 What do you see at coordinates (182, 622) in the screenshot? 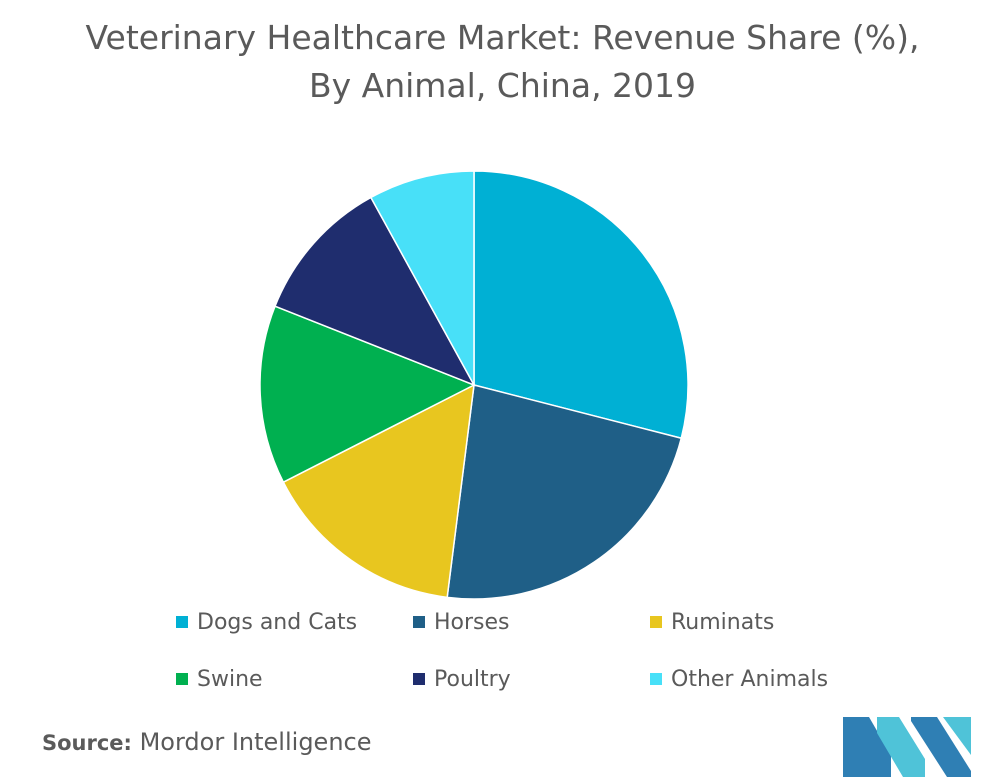
I see `legend-swatch-dogs-and-cats` at bounding box center [182, 622].